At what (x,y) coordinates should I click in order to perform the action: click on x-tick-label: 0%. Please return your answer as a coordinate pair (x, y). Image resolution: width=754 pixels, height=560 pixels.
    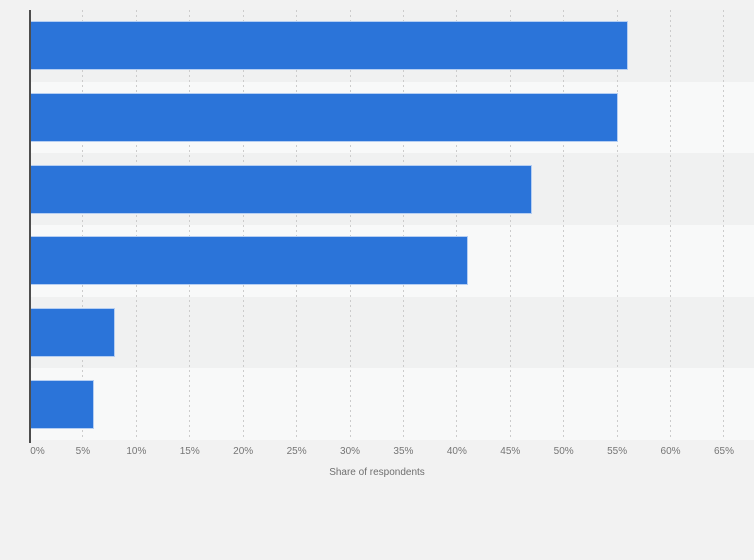
    Looking at the image, I should click on (37, 451).